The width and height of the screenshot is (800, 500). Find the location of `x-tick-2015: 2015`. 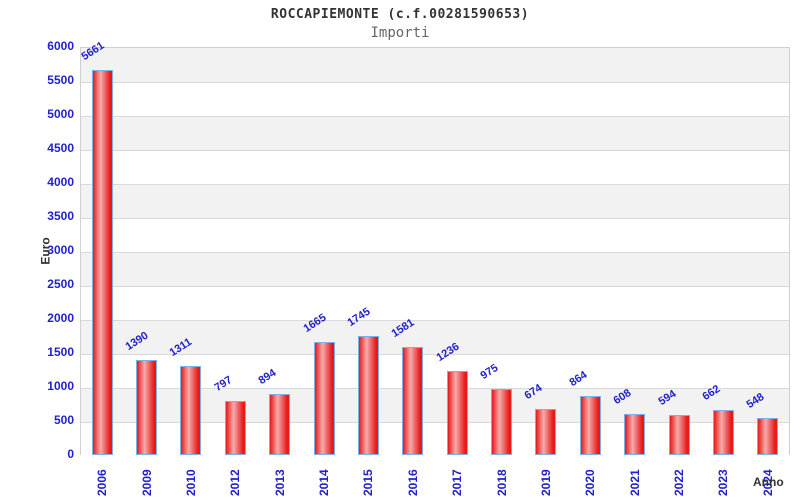

x-tick-2015: 2015 is located at coordinates (368, 482).